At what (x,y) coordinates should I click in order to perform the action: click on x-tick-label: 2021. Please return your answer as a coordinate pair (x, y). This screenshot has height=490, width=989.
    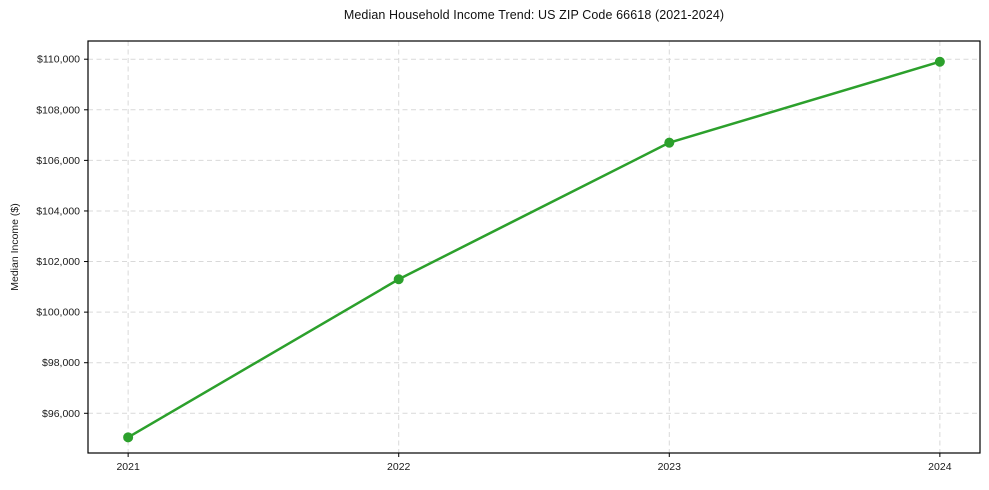
    Looking at the image, I should click on (128, 467).